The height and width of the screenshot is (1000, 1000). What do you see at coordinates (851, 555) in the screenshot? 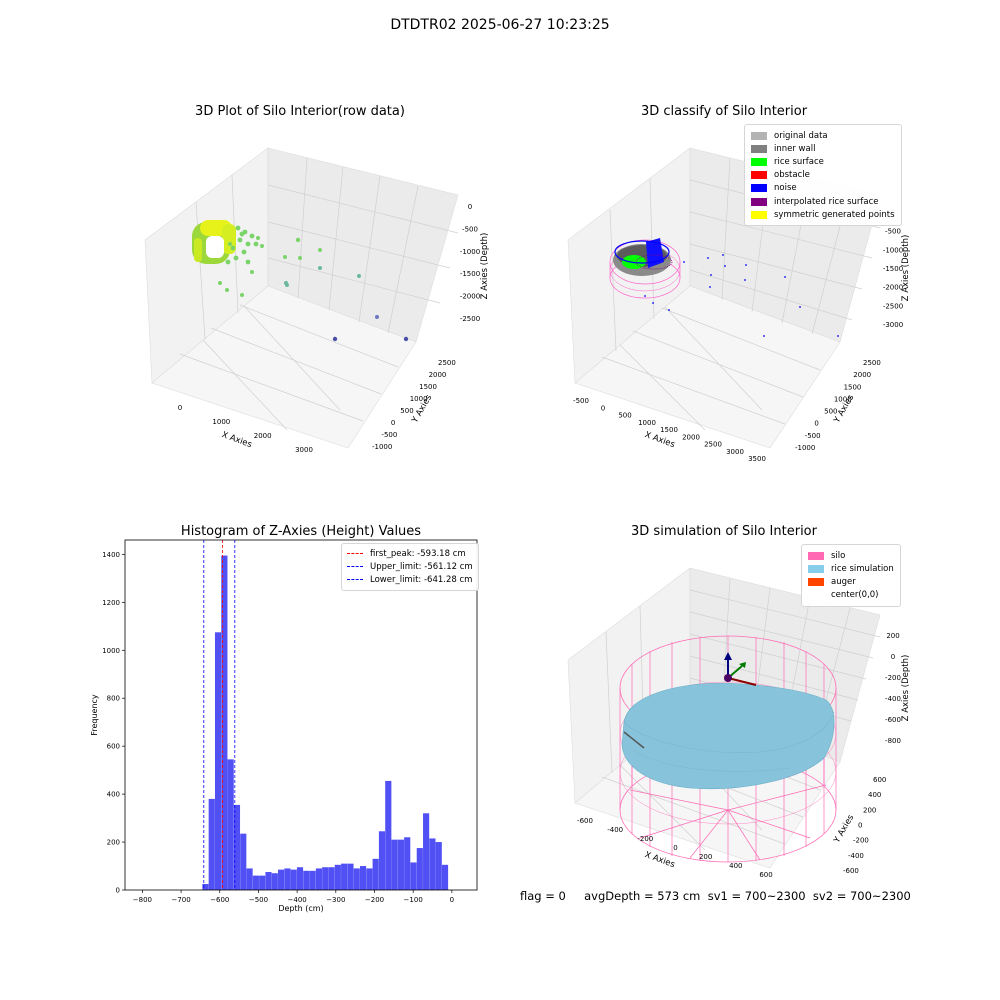
I see `legend-item-silo: silo` at bounding box center [851, 555].